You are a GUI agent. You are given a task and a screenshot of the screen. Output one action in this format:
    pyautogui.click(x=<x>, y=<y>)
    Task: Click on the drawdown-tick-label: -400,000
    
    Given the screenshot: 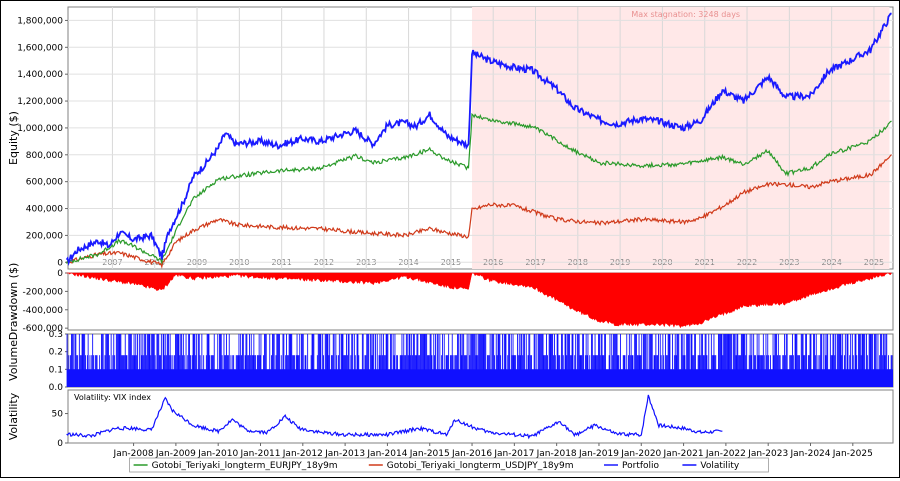 What is the action you would take?
    pyautogui.click(x=43, y=311)
    